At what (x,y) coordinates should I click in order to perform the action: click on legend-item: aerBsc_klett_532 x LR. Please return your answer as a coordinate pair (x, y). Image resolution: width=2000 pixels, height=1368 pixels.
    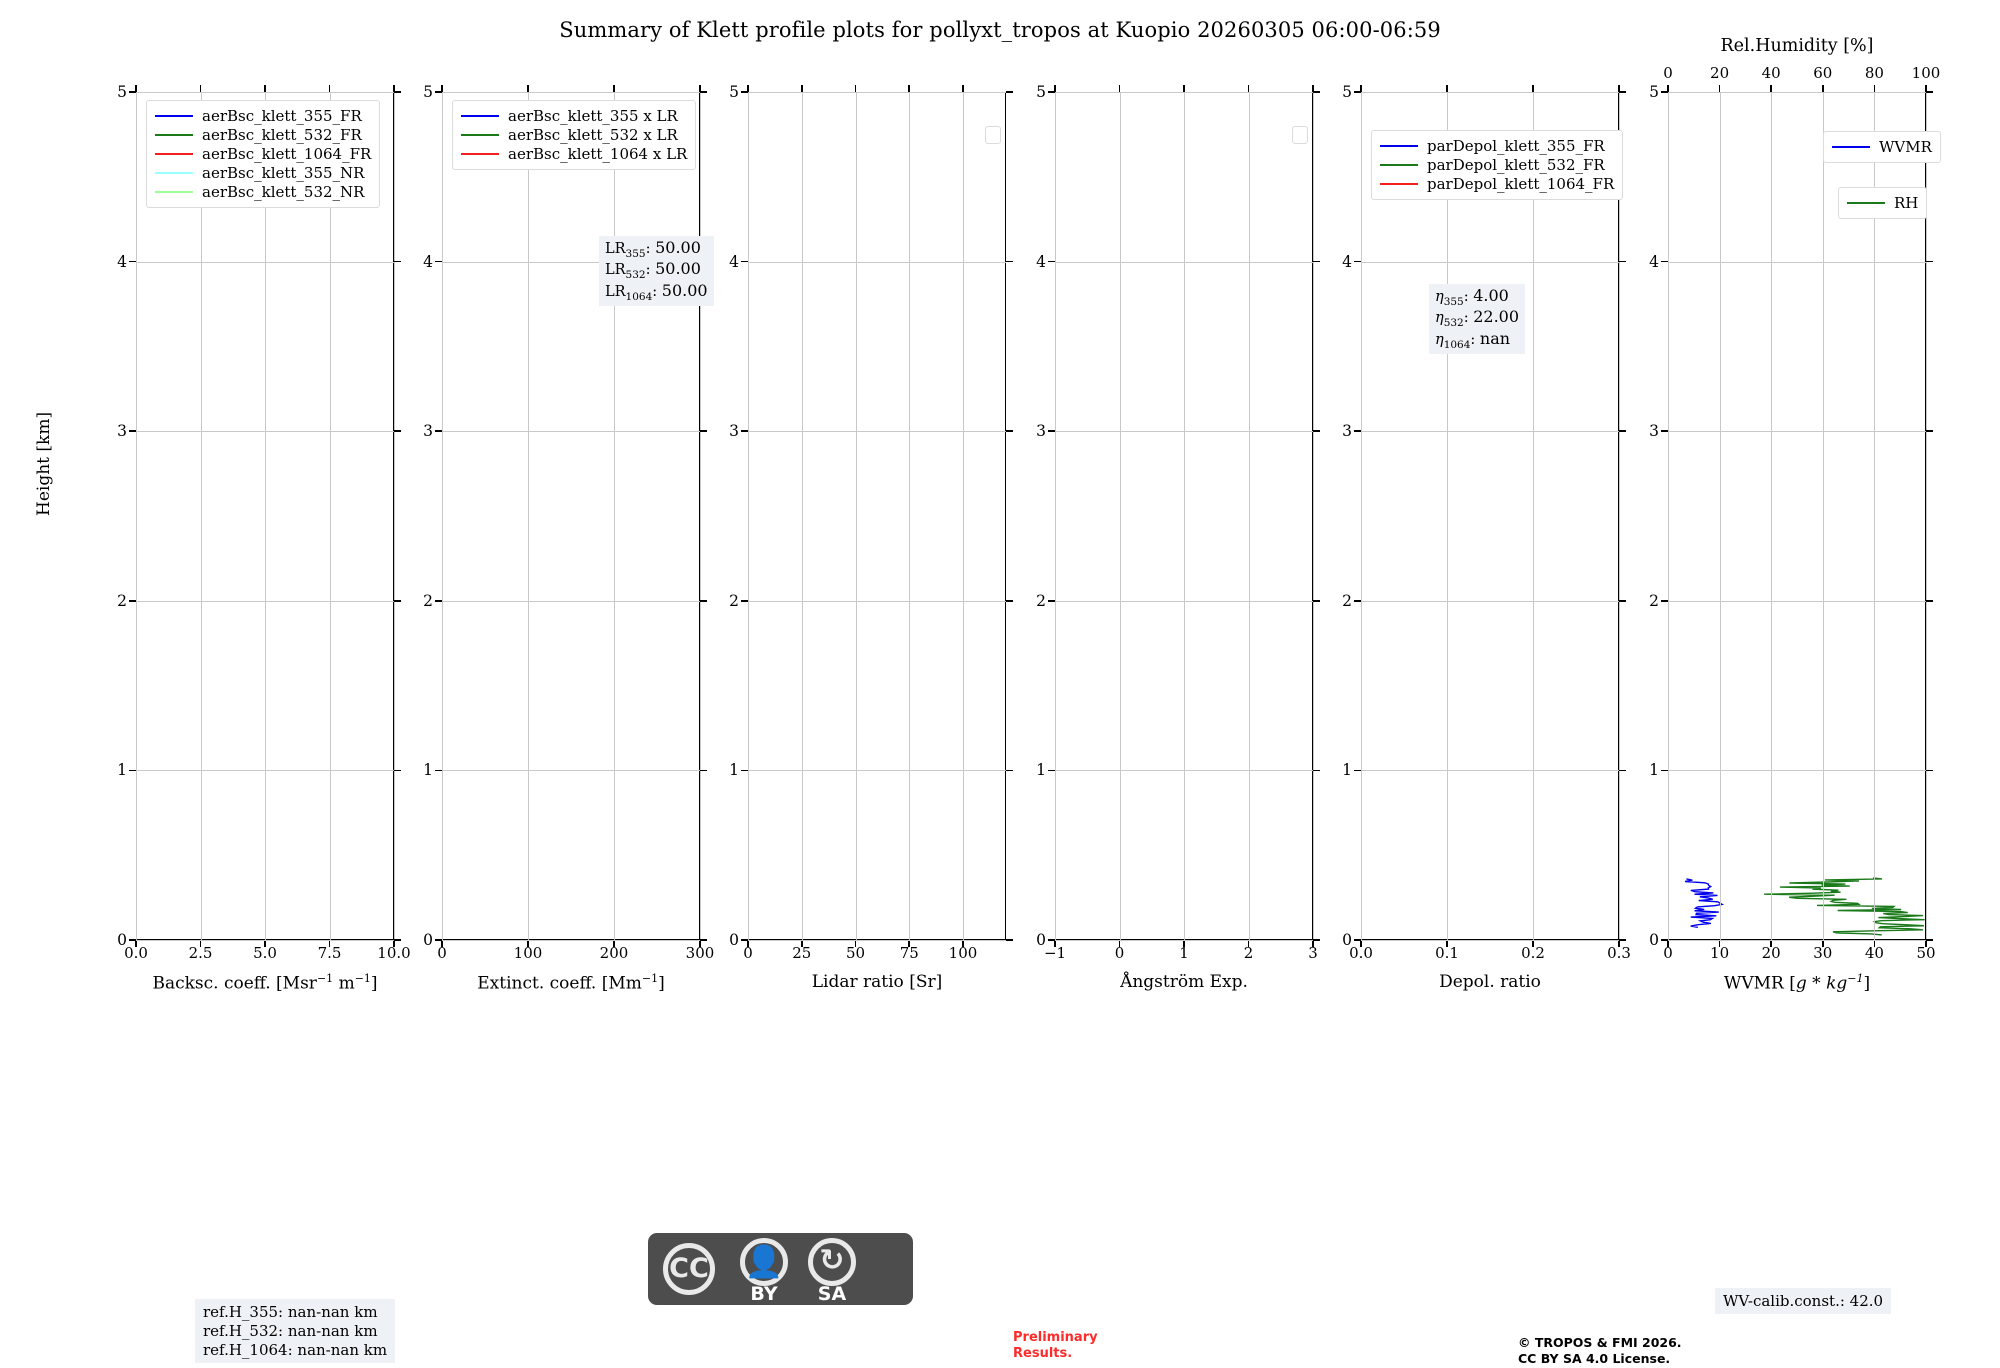
    Looking at the image, I should click on (574, 134).